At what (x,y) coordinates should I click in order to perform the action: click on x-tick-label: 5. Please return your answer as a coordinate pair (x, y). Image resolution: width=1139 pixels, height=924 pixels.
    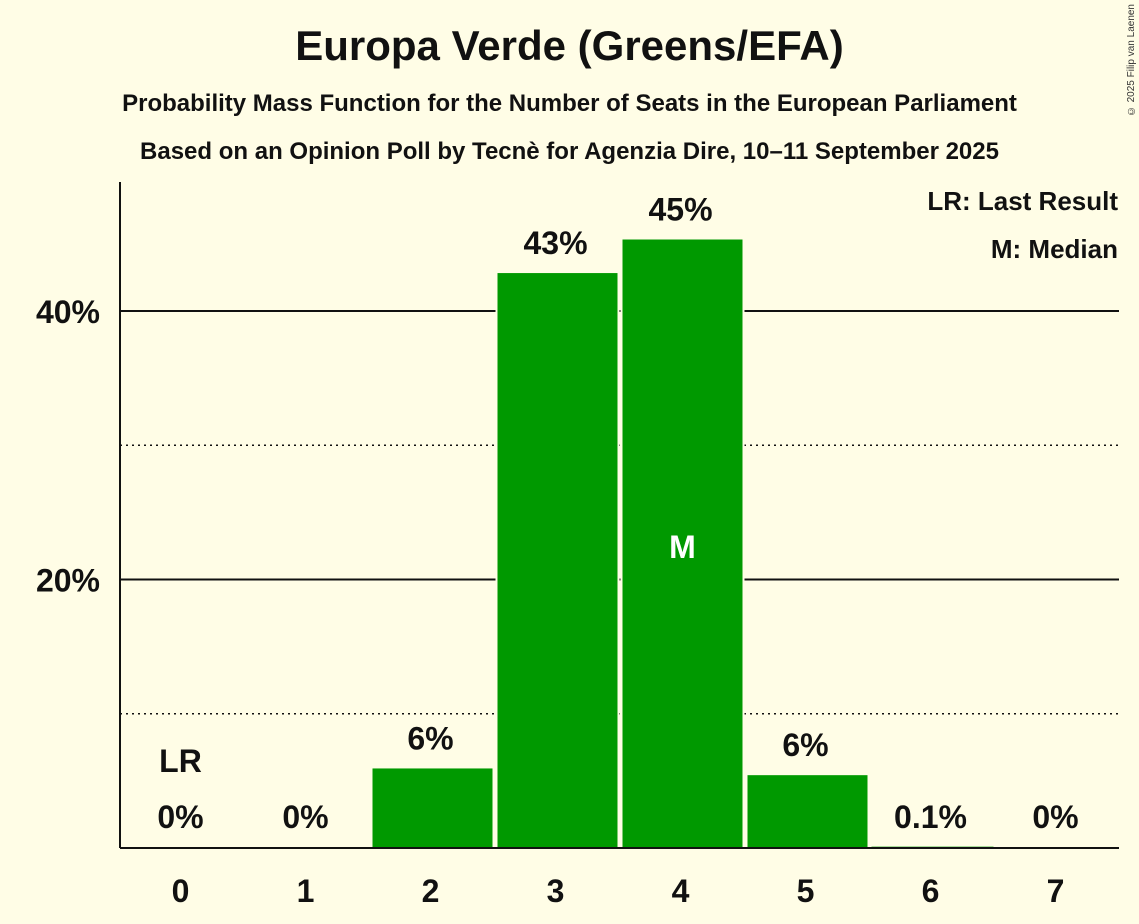
    Looking at the image, I should click on (806, 891).